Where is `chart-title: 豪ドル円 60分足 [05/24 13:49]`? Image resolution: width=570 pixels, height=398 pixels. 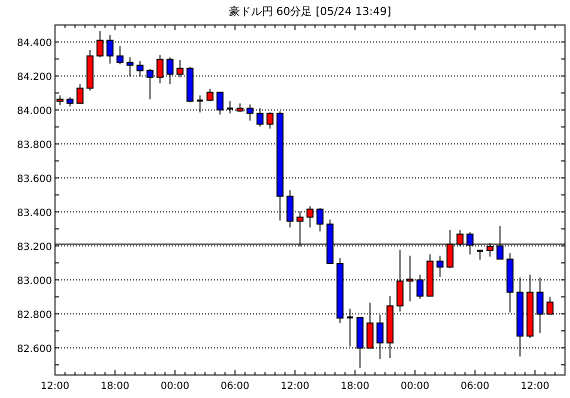 chart-title: 豪ドル円 60分足 [05/24 13:49] is located at coordinates (310, 11).